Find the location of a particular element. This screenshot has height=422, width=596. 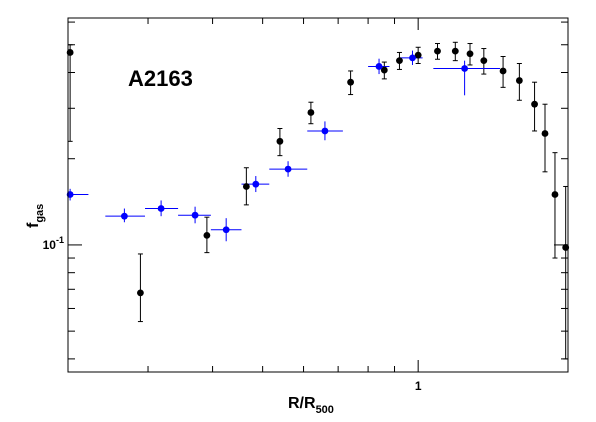

x-tick-label: 1 is located at coordinates (418, 386).